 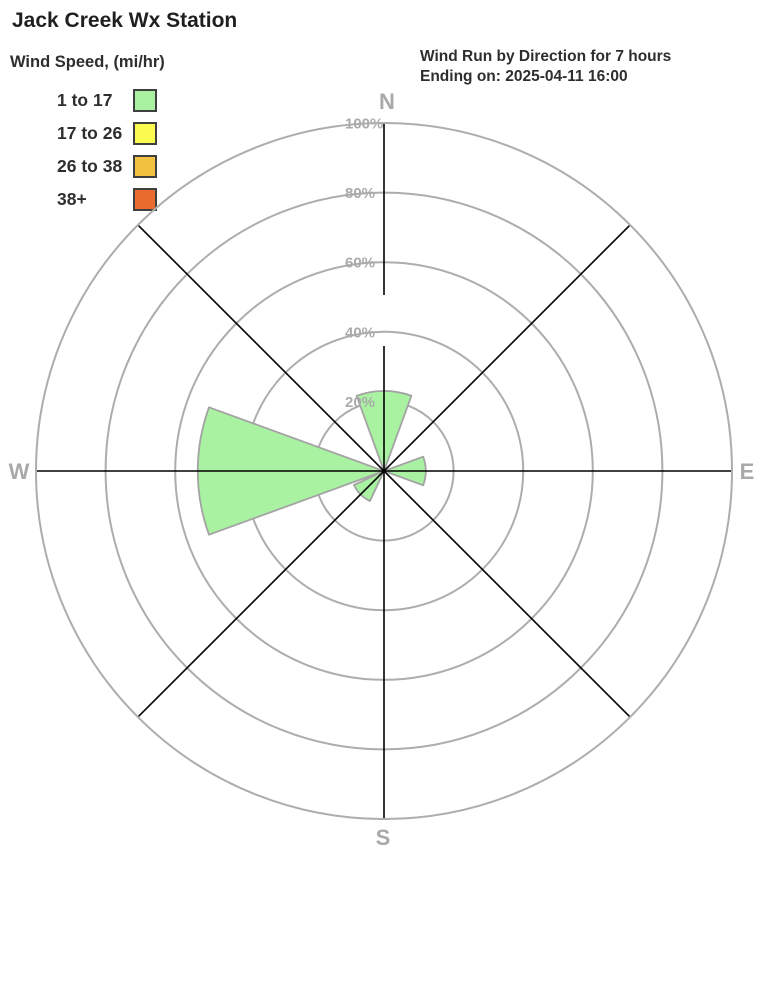 I want to click on legend-swatch-red-orange, so click(x=145, y=199).